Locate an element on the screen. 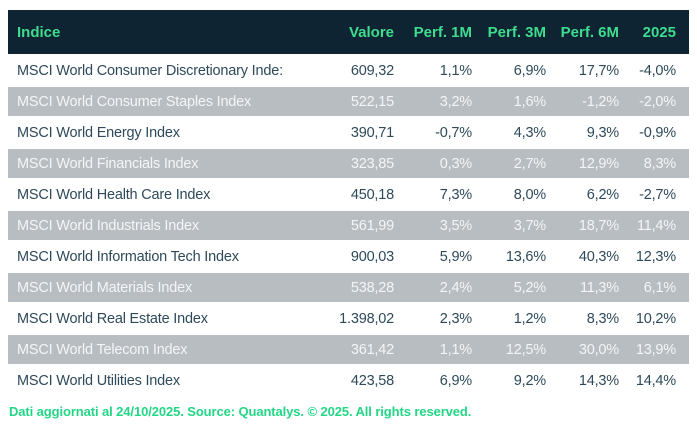  column-header-indice: Indice is located at coordinates (39, 32).